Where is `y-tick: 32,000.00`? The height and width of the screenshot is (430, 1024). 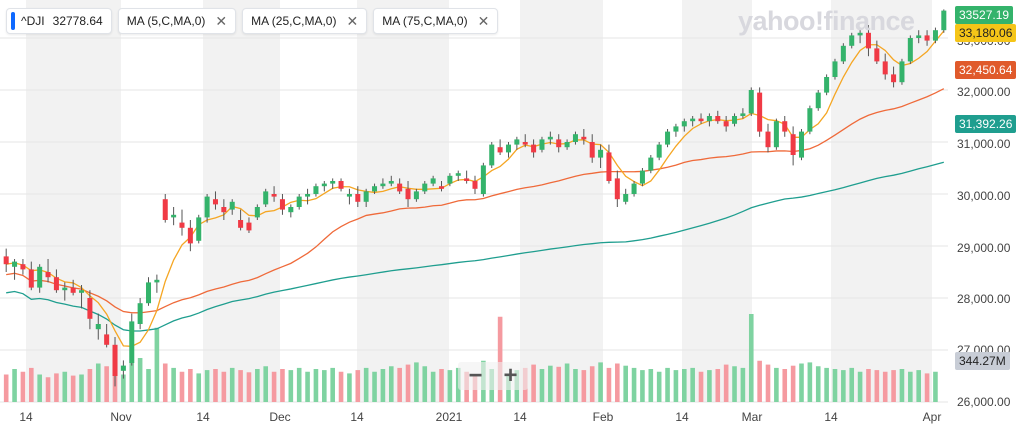
y-tick: 32,000.00 is located at coordinates (984, 92).